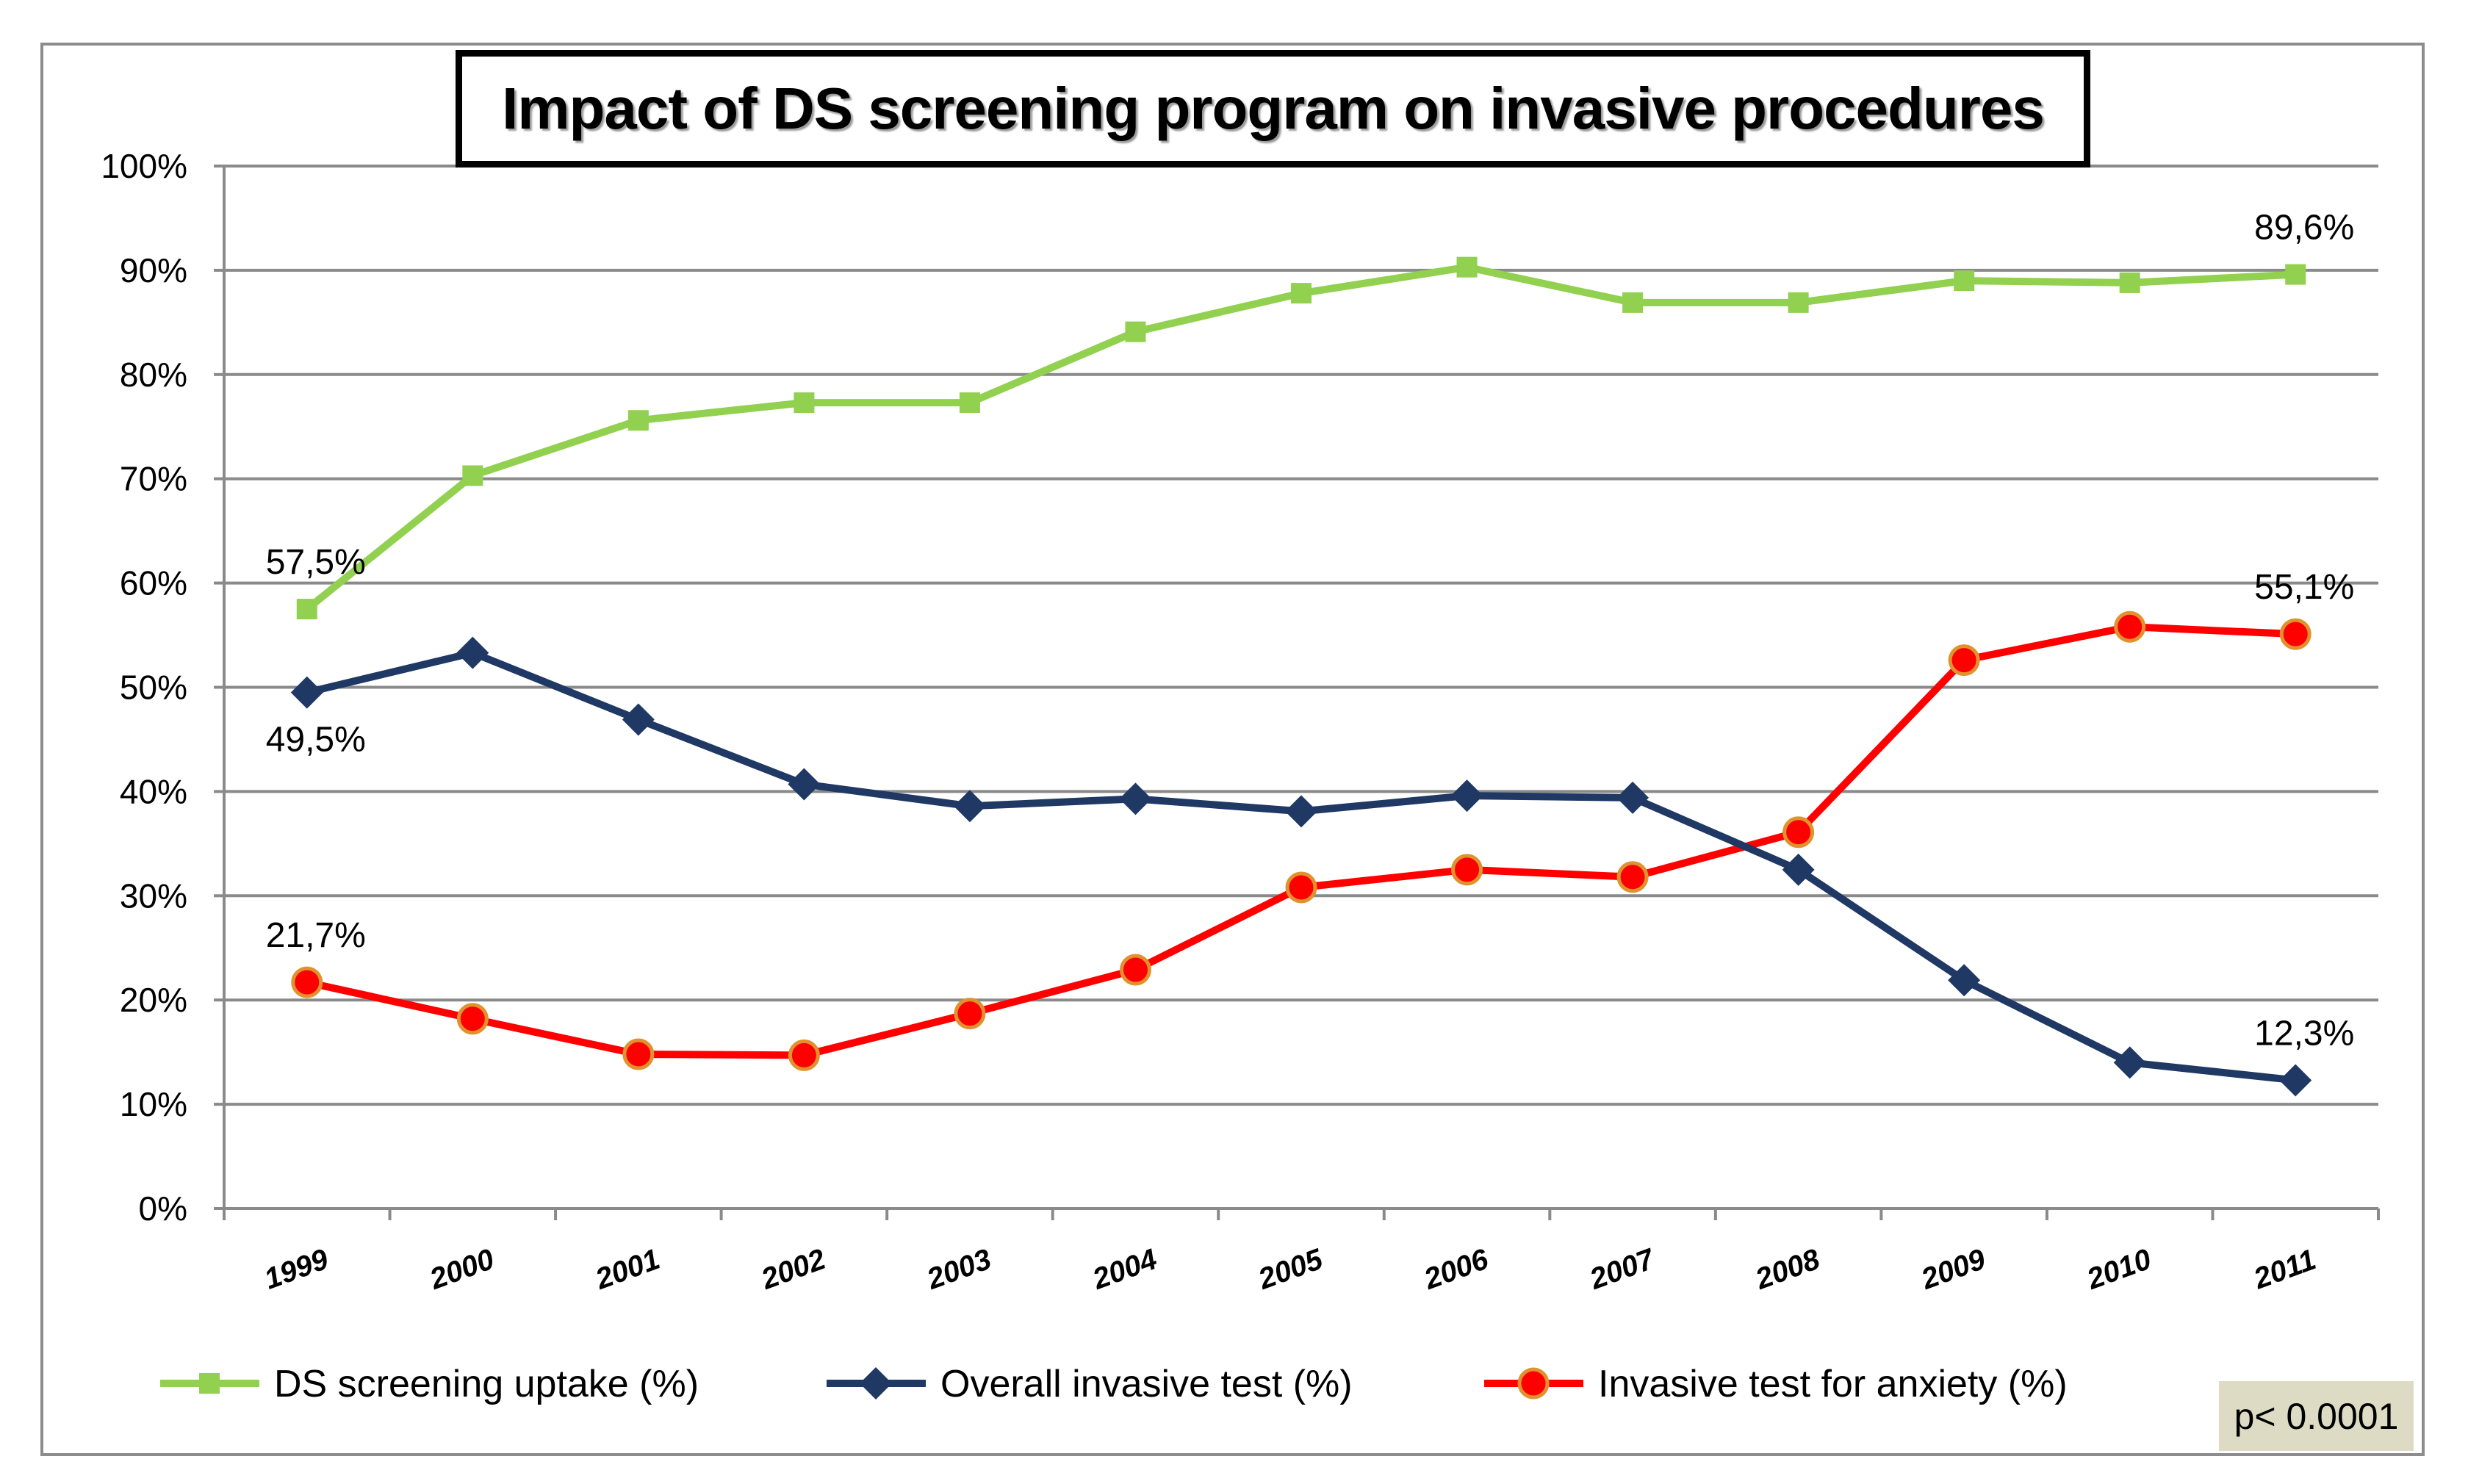 The image size is (2468, 1484). Describe the element at coordinates (153, 1000) in the screenshot. I see `y-tick-label: 20%` at that location.